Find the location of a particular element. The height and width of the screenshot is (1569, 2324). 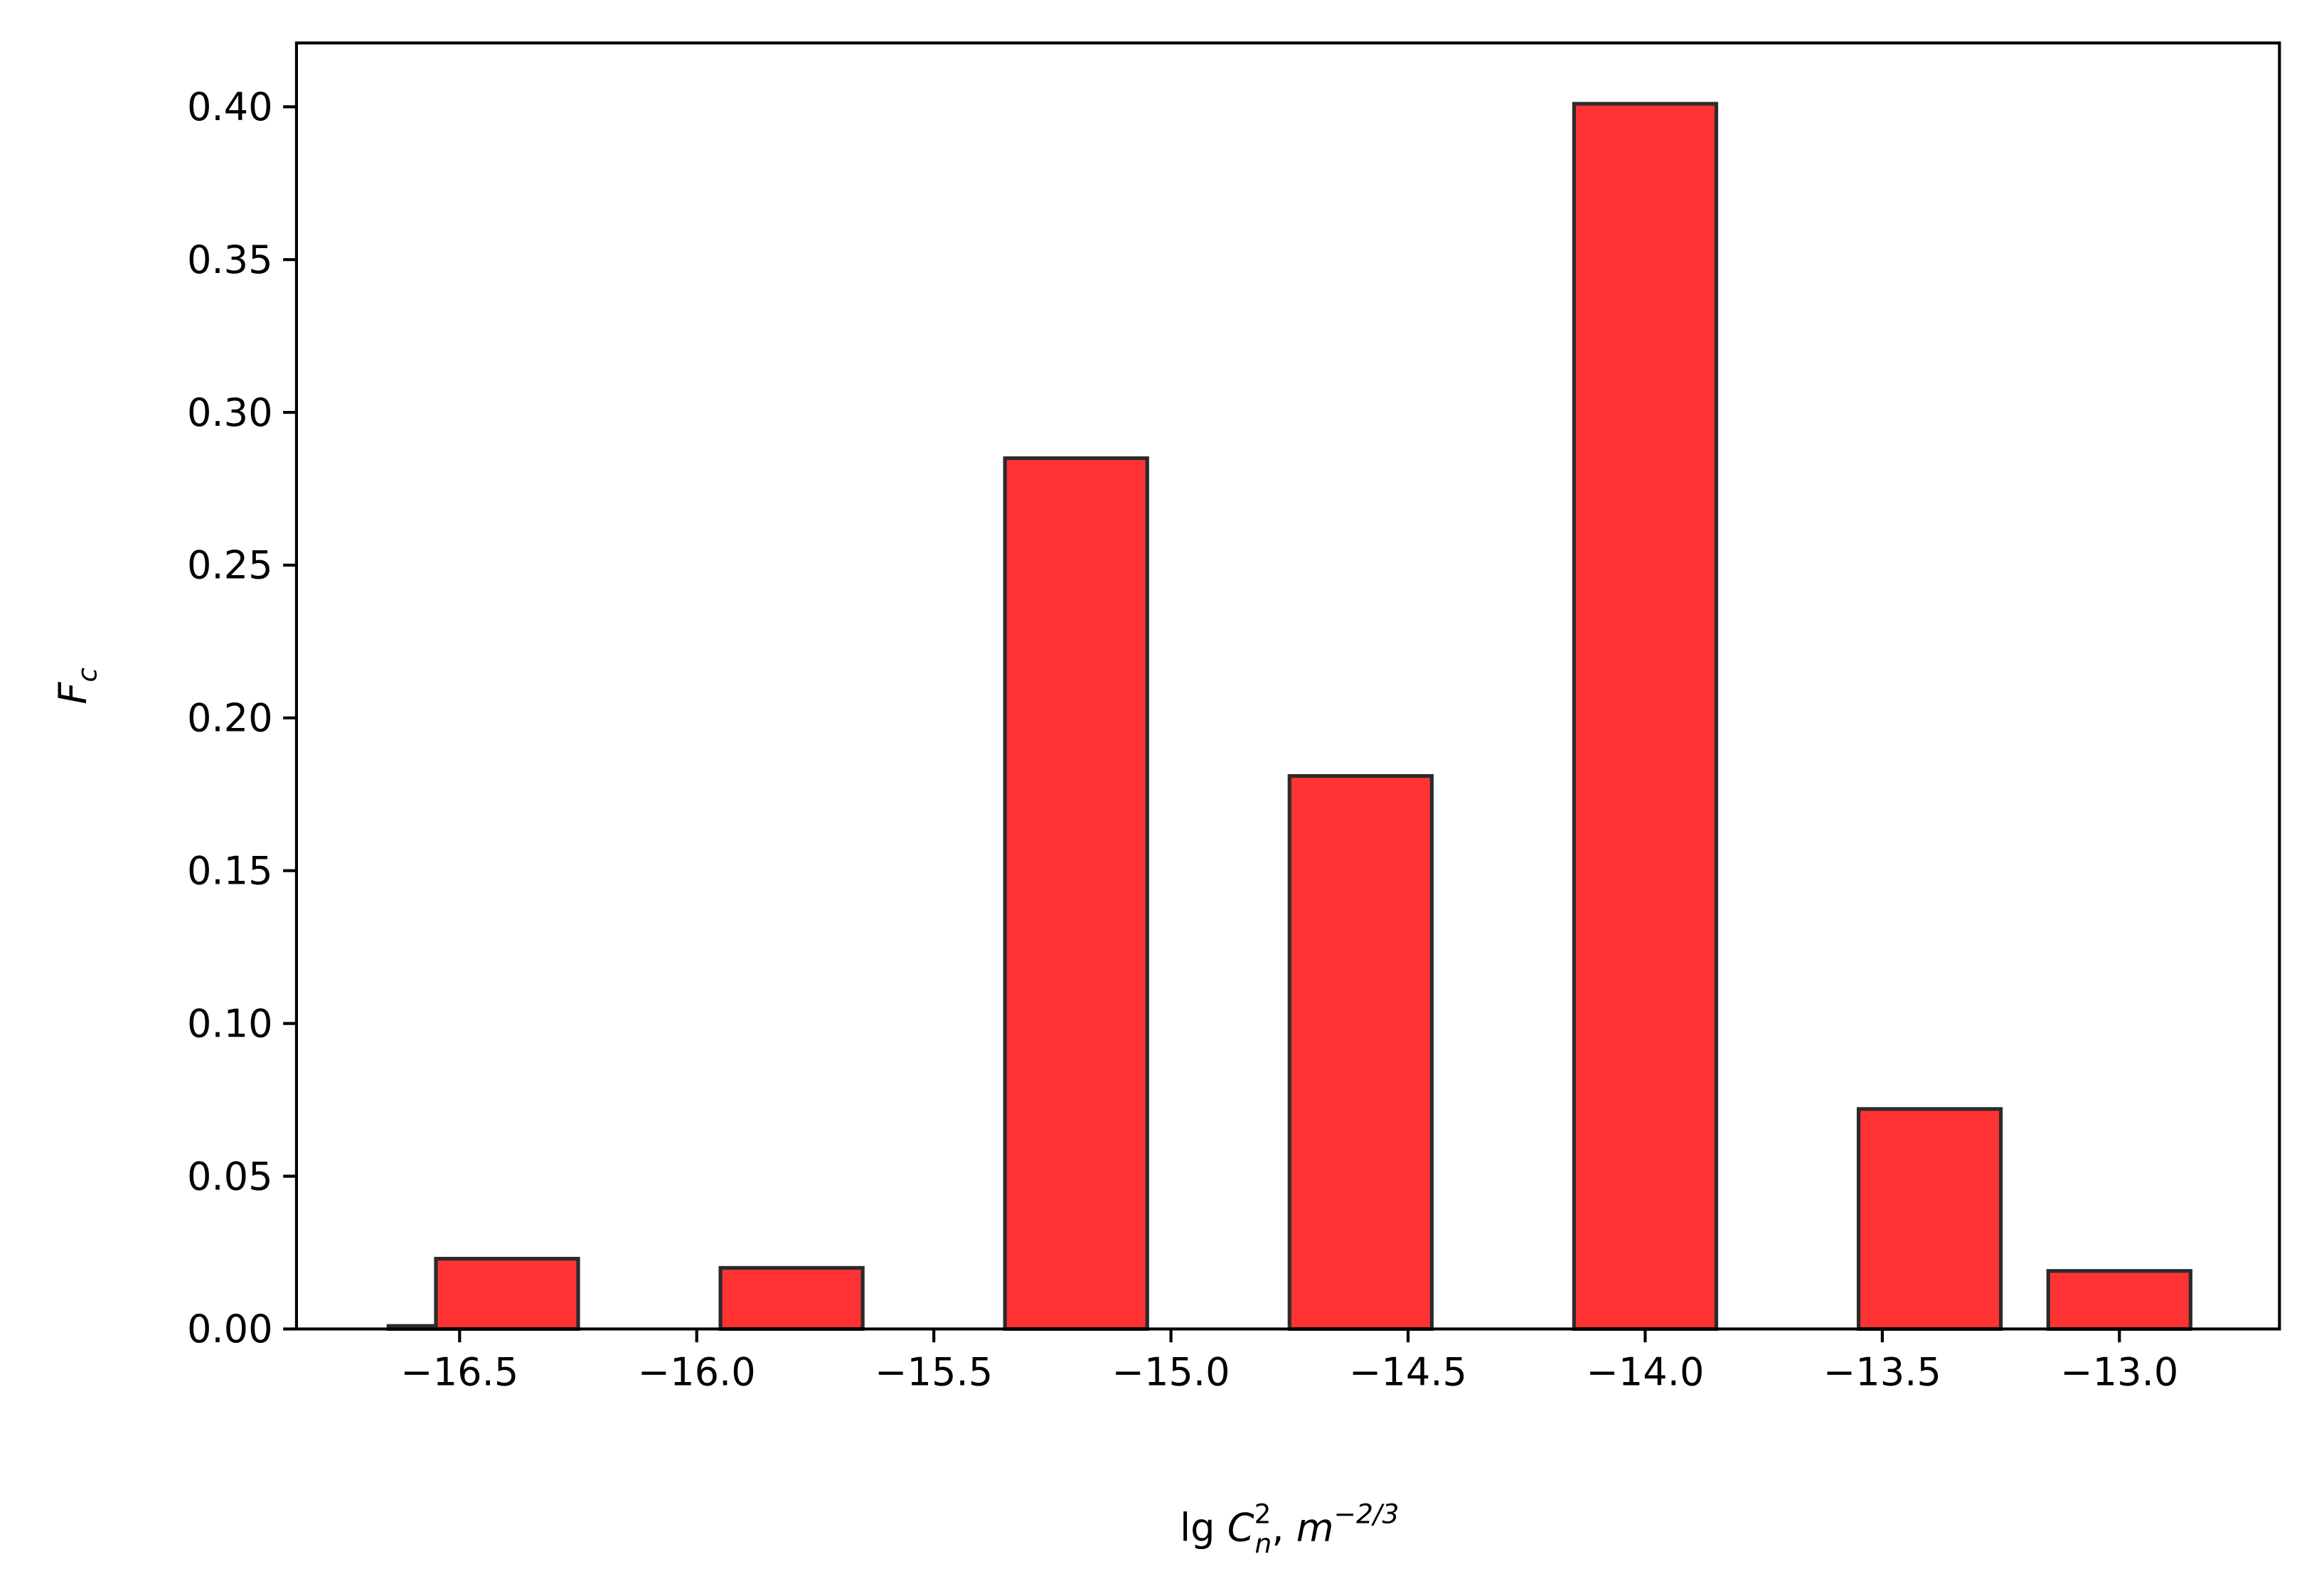

y-tick-label: 0.00 is located at coordinates (230, 1329).